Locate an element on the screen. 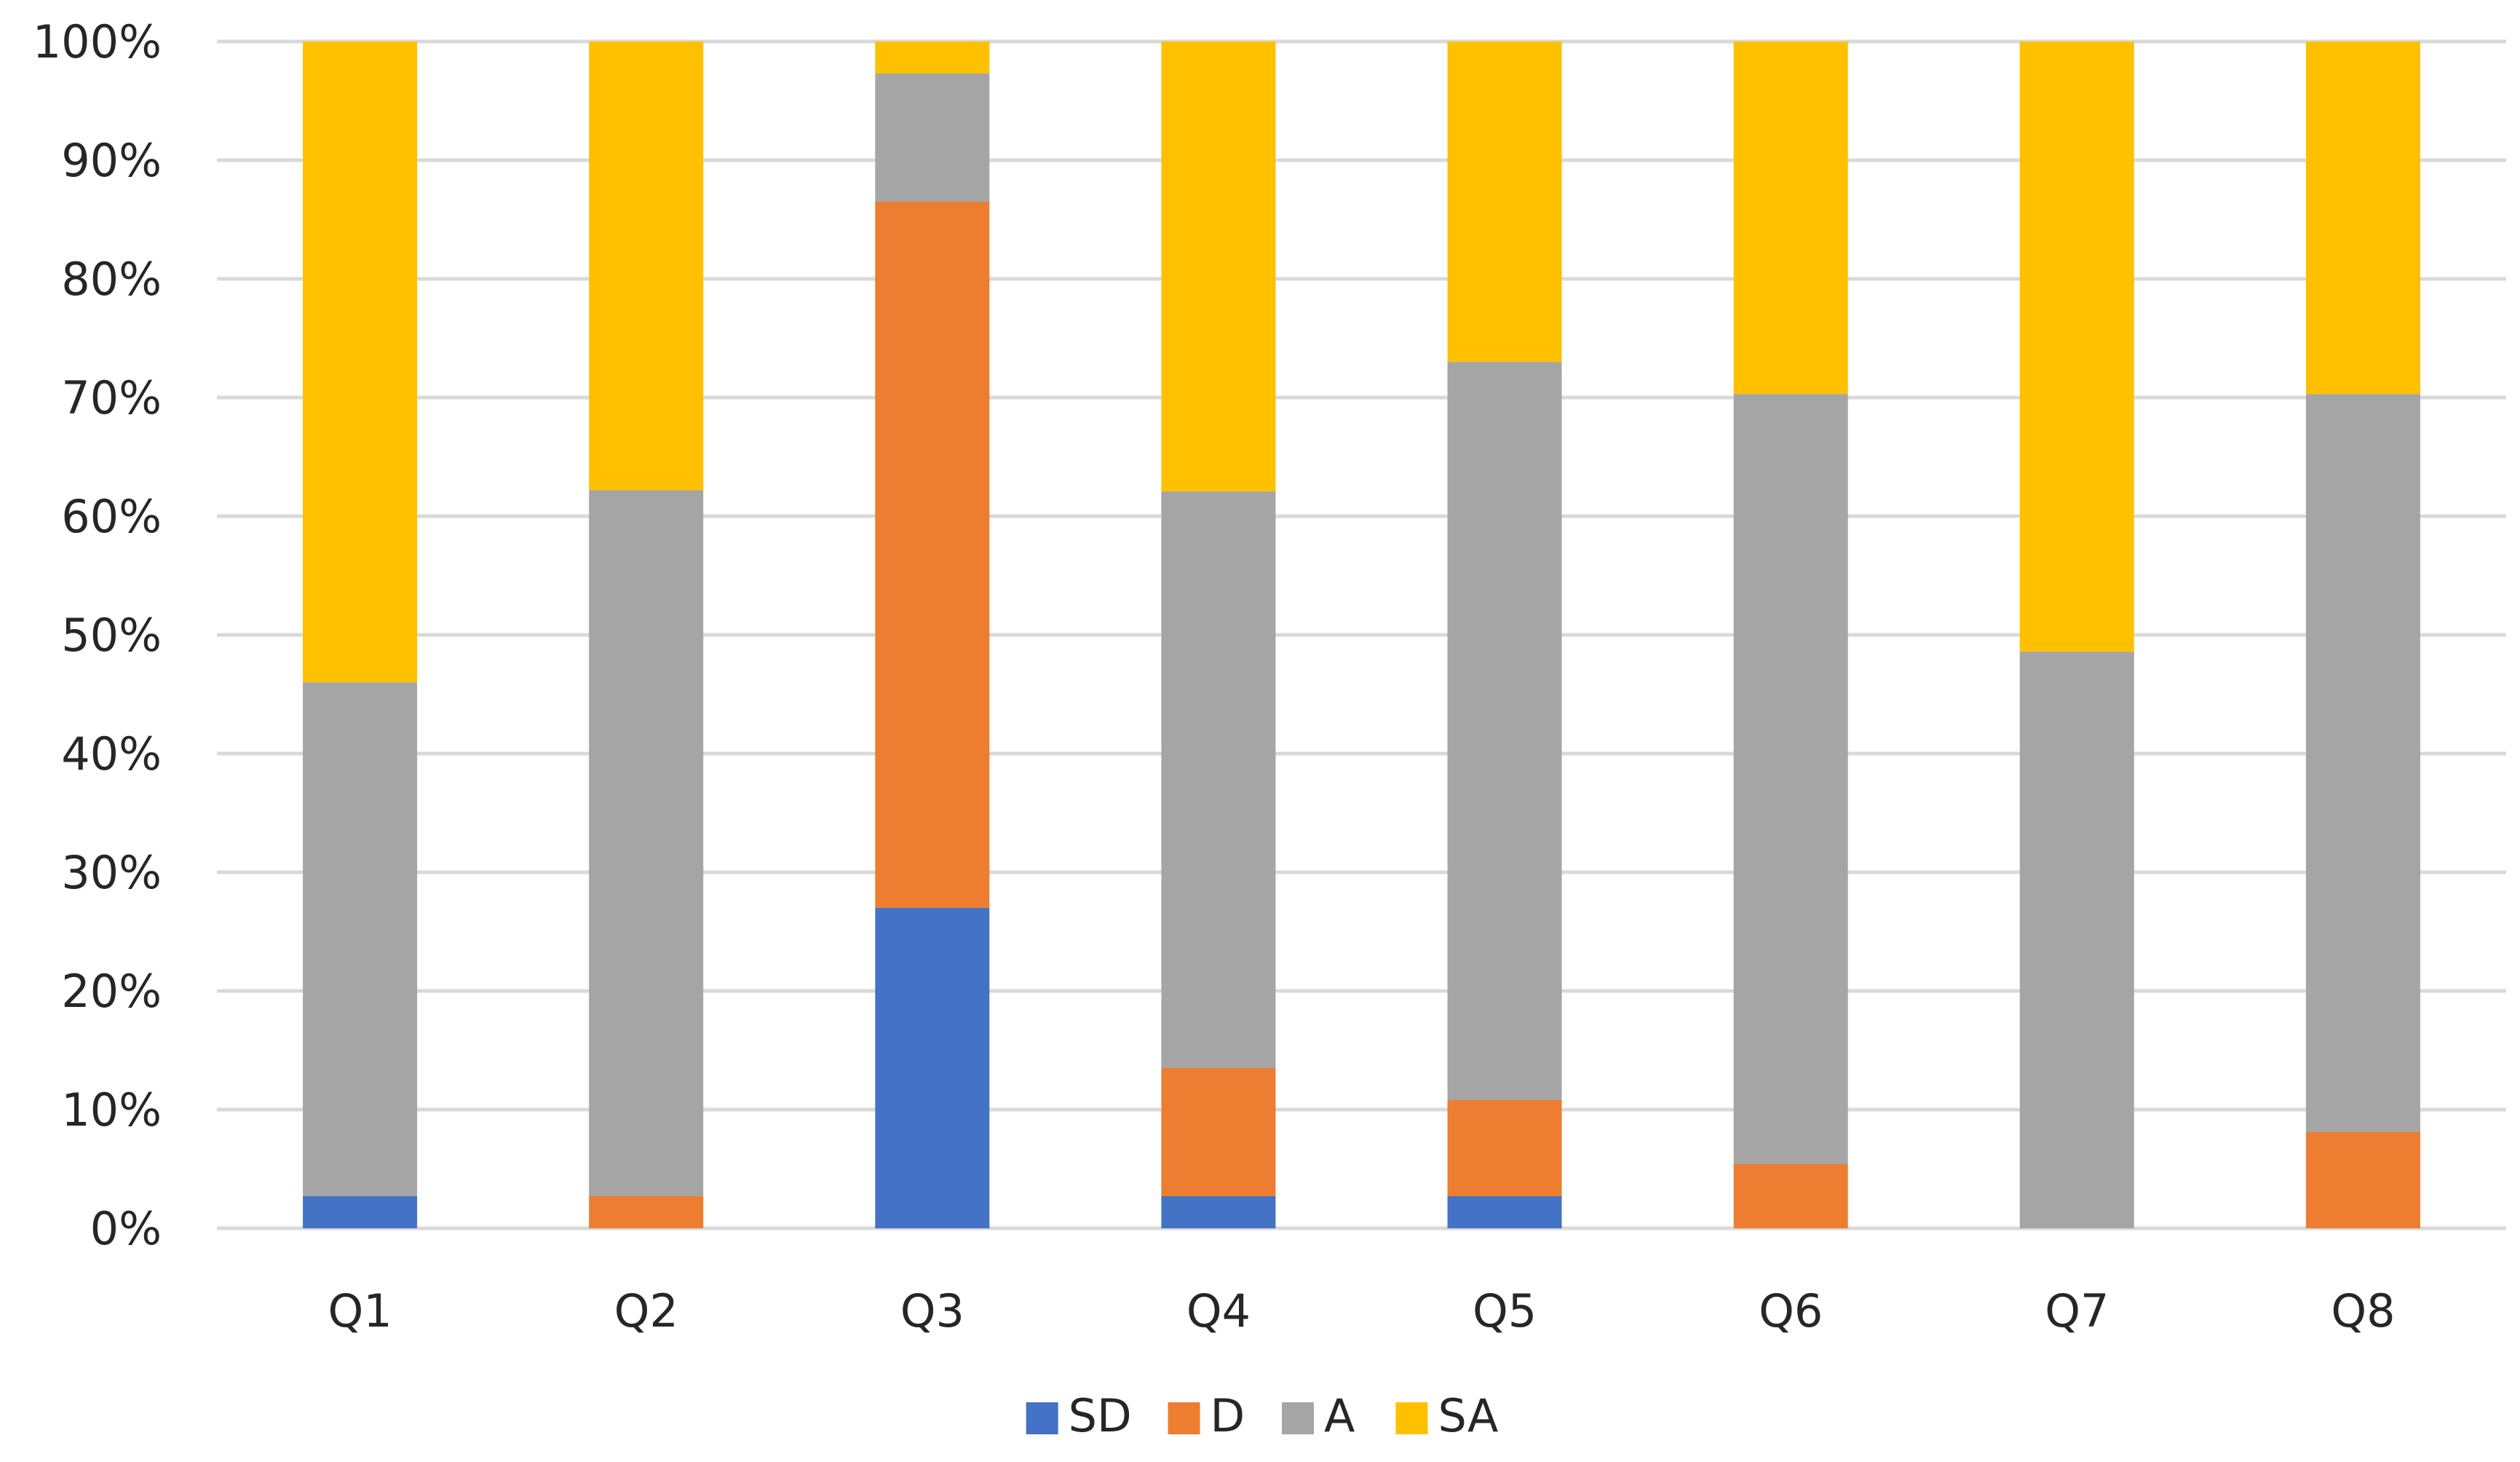  y-tick-label: 50% is located at coordinates (111, 635).